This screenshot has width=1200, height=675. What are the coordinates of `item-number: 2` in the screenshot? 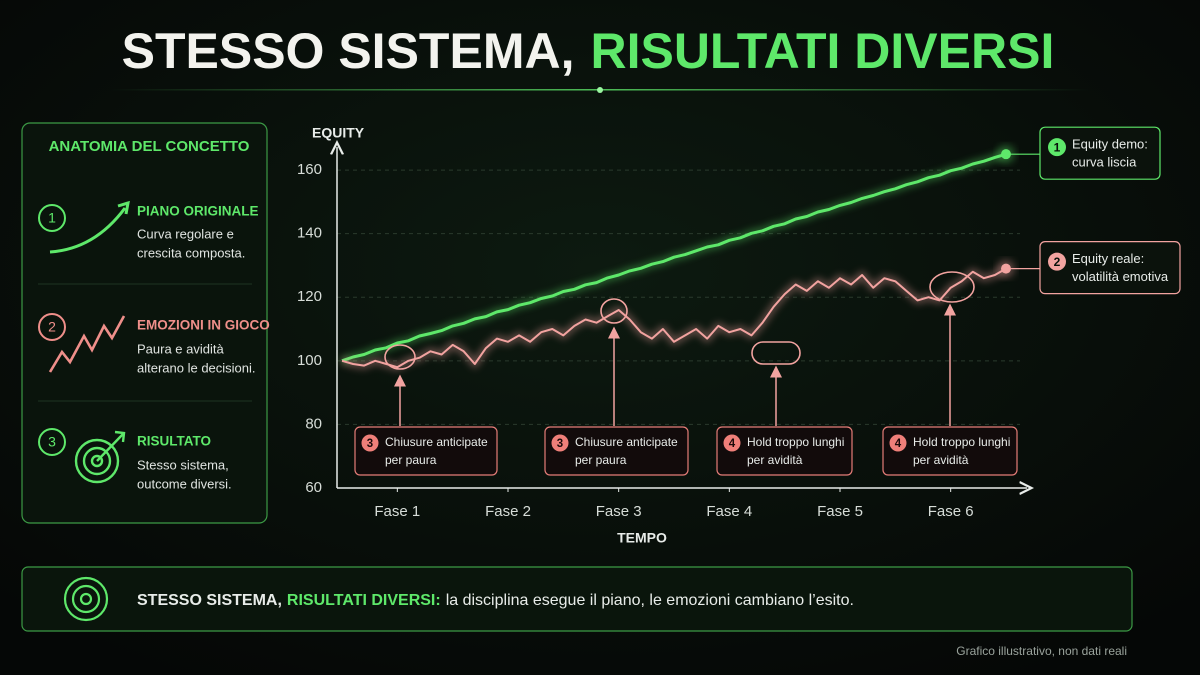 It's located at (52, 327).